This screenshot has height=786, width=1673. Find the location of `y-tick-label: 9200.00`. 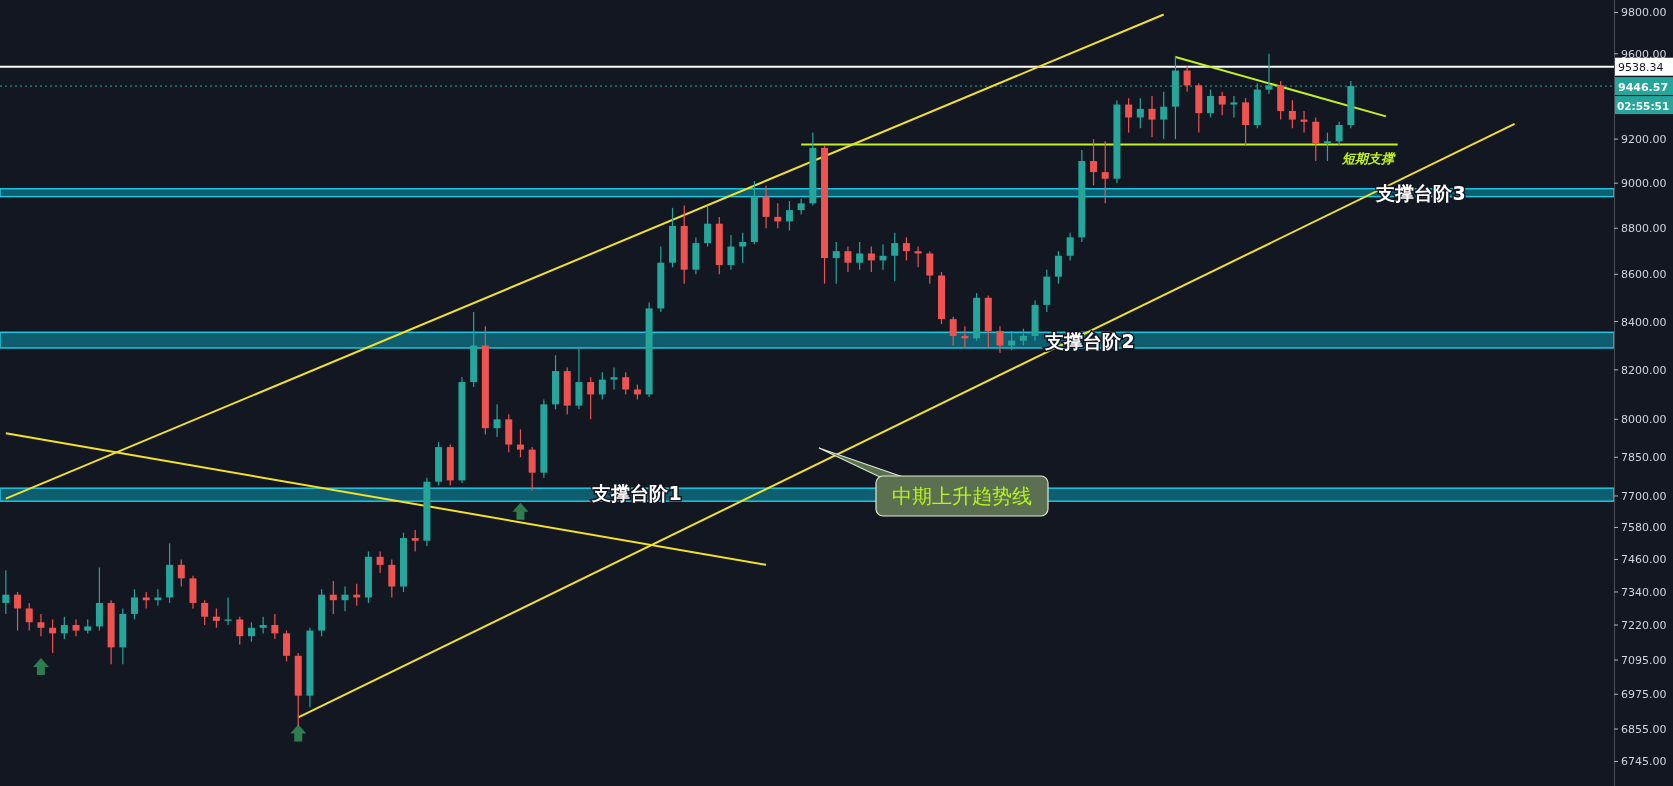

y-tick-label: 9200.00 is located at coordinates (1644, 140).